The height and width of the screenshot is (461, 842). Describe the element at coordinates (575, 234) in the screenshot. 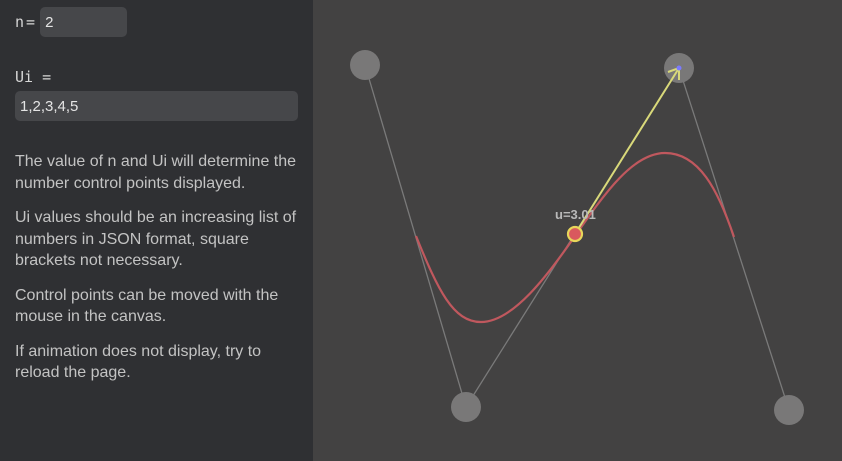

I see `parameter-marker` at that location.